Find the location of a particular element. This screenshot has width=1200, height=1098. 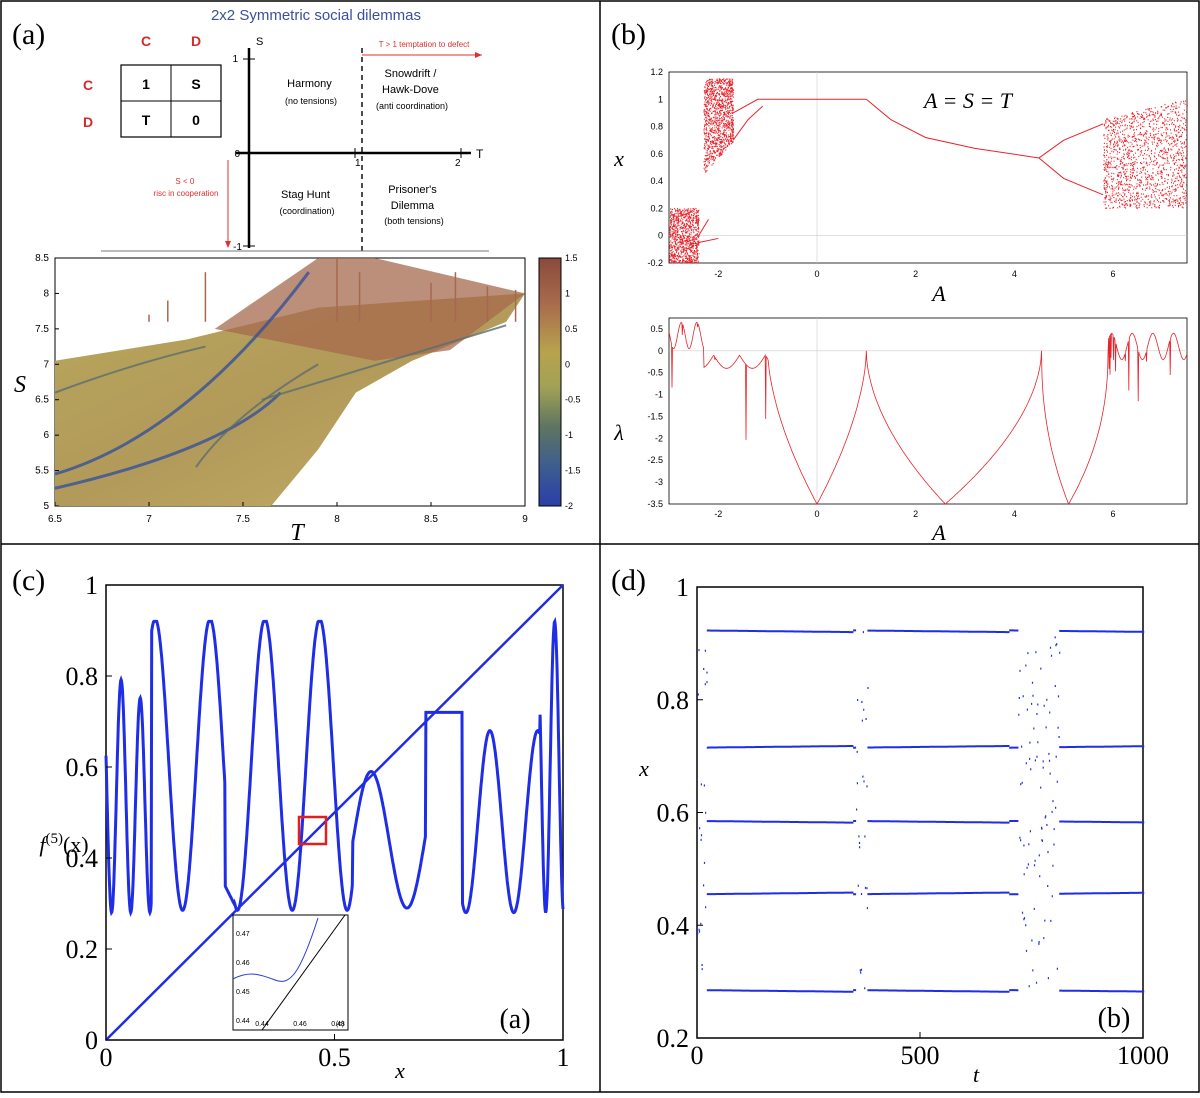

lyapunov-chart: -2 0 2 4 6 0.5 0 -0.5 -1 -1.5 -2 -2.5 -3 -3.5 Aλ is located at coordinates (900, 431).